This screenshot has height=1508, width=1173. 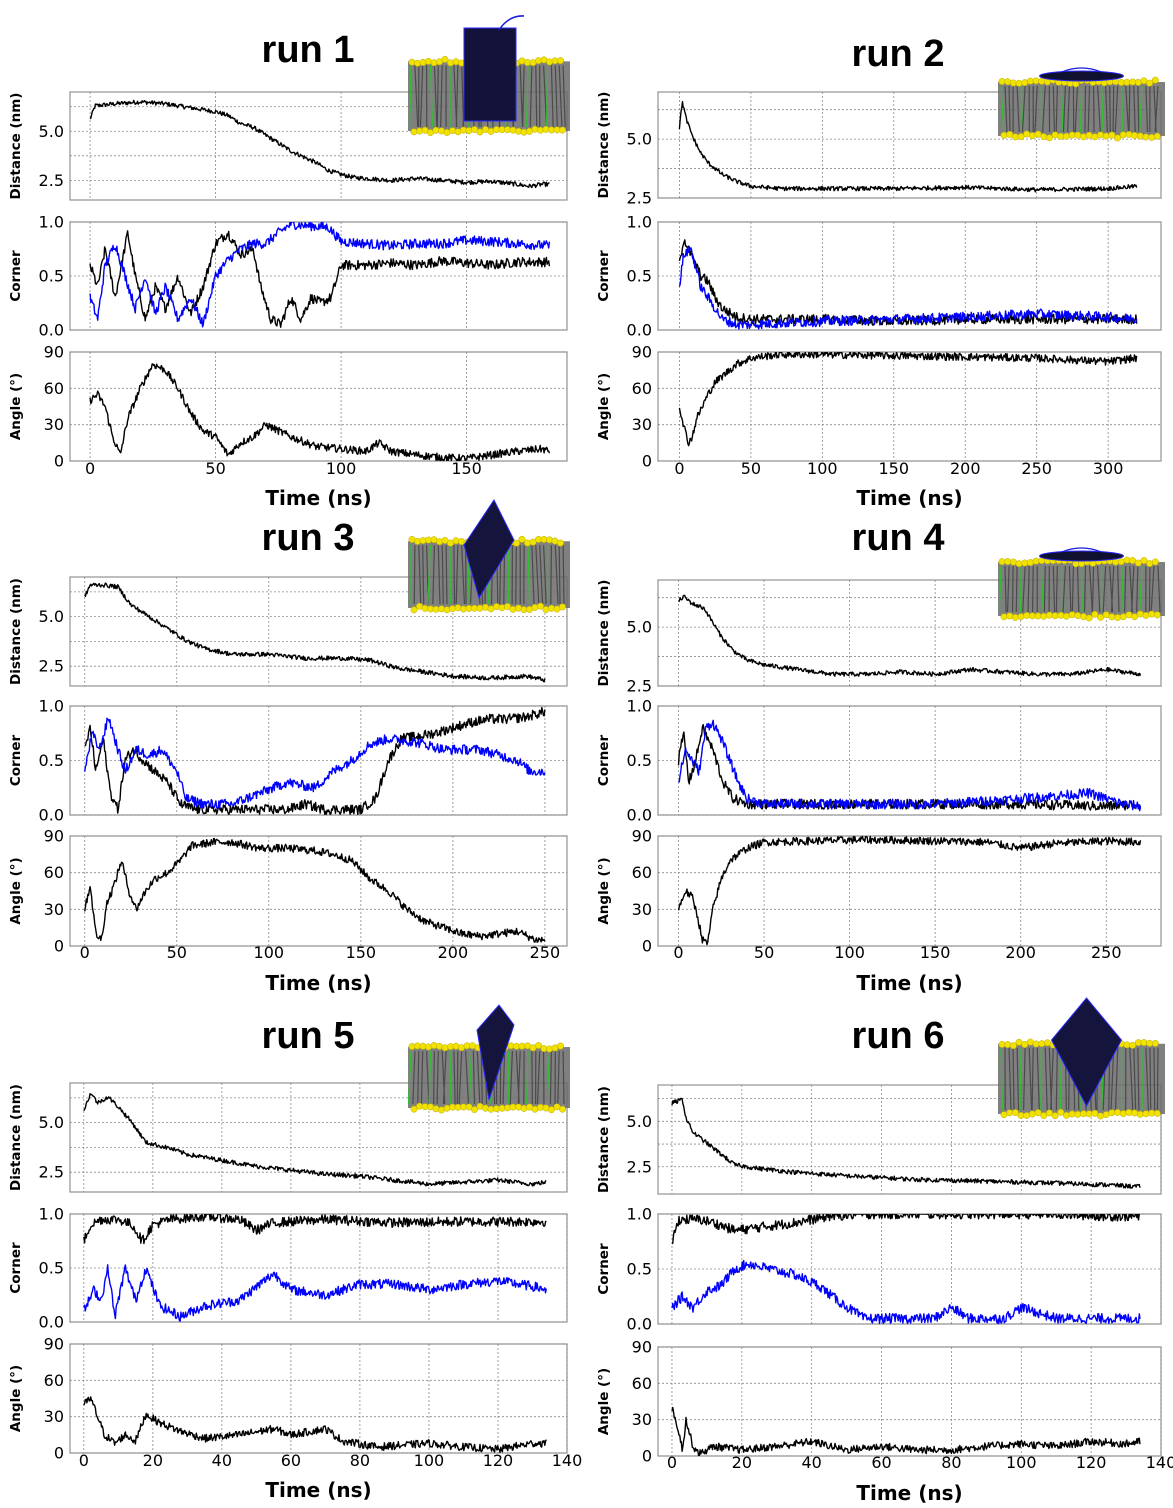 What do you see at coordinates (222, 1460) in the screenshot?
I see `x-tick-label: 40` at bounding box center [222, 1460].